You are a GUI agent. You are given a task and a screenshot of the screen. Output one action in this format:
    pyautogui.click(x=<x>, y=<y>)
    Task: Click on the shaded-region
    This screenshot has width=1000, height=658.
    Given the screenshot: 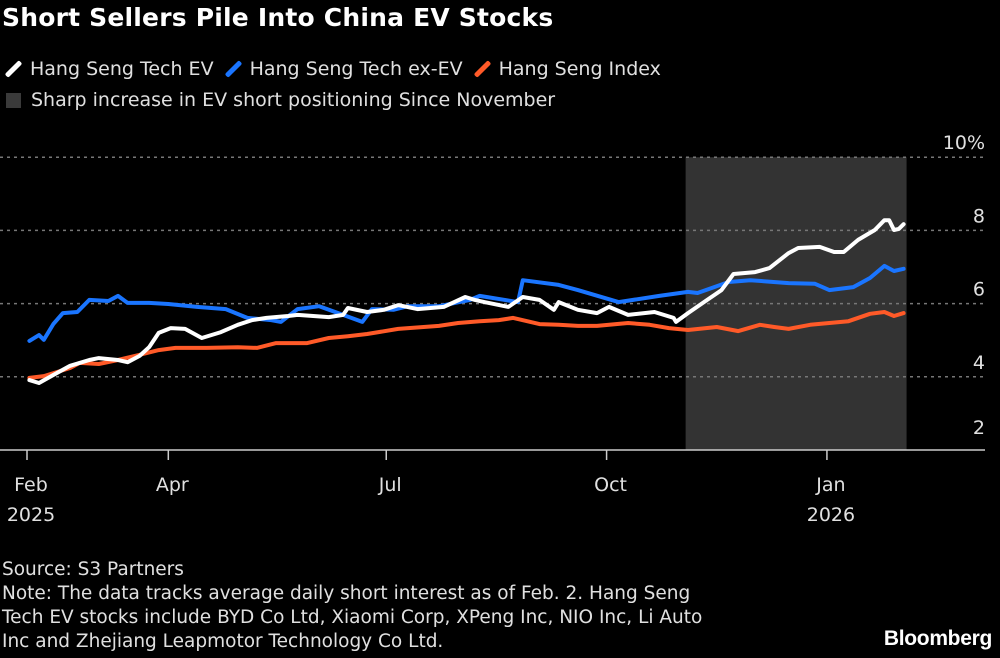 What is the action you would take?
    pyautogui.click(x=796, y=303)
    